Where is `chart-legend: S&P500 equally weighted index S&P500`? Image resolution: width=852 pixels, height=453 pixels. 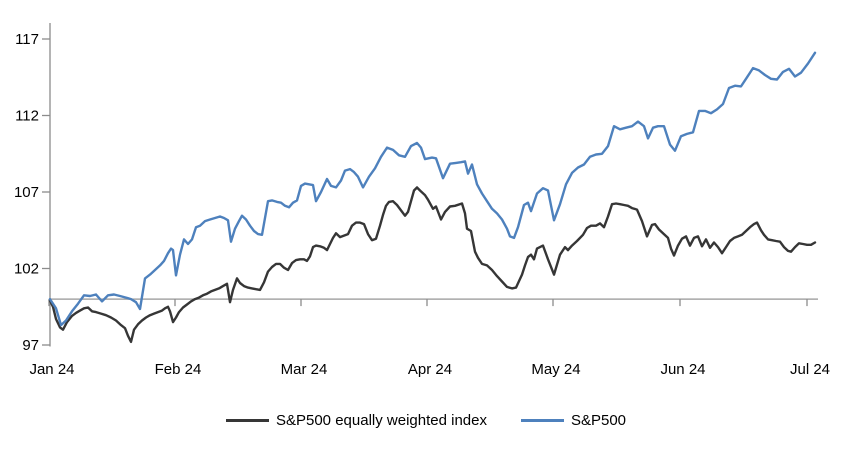
chart-legend: S&P500 equally weighted index S&P500 is located at coordinates (426, 420).